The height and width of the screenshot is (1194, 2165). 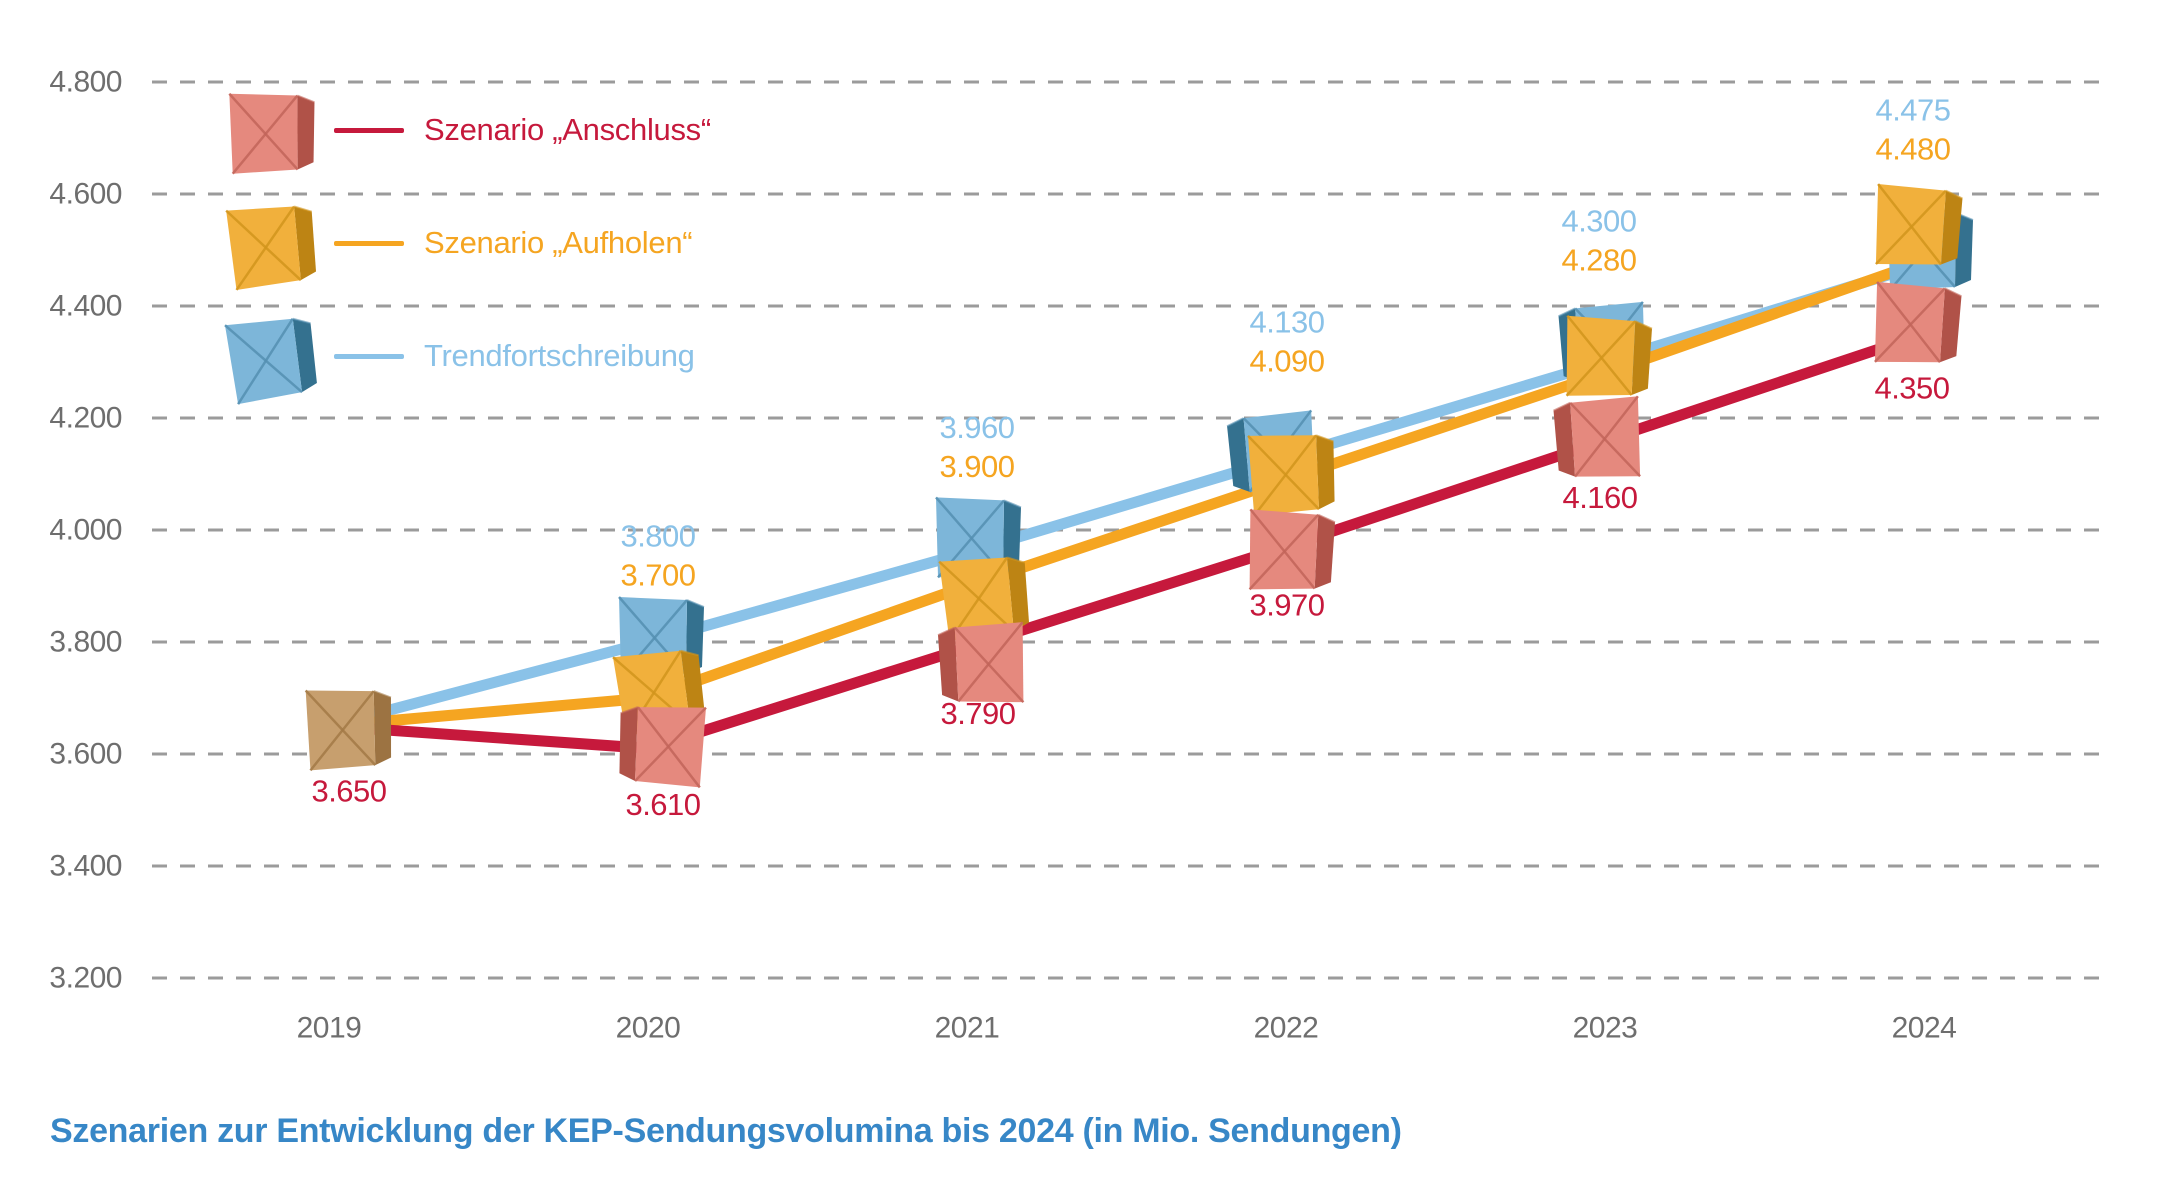 What do you see at coordinates (1286, 1028) in the screenshot?
I see `x-axis-year-label: 2022` at bounding box center [1286, 1028].